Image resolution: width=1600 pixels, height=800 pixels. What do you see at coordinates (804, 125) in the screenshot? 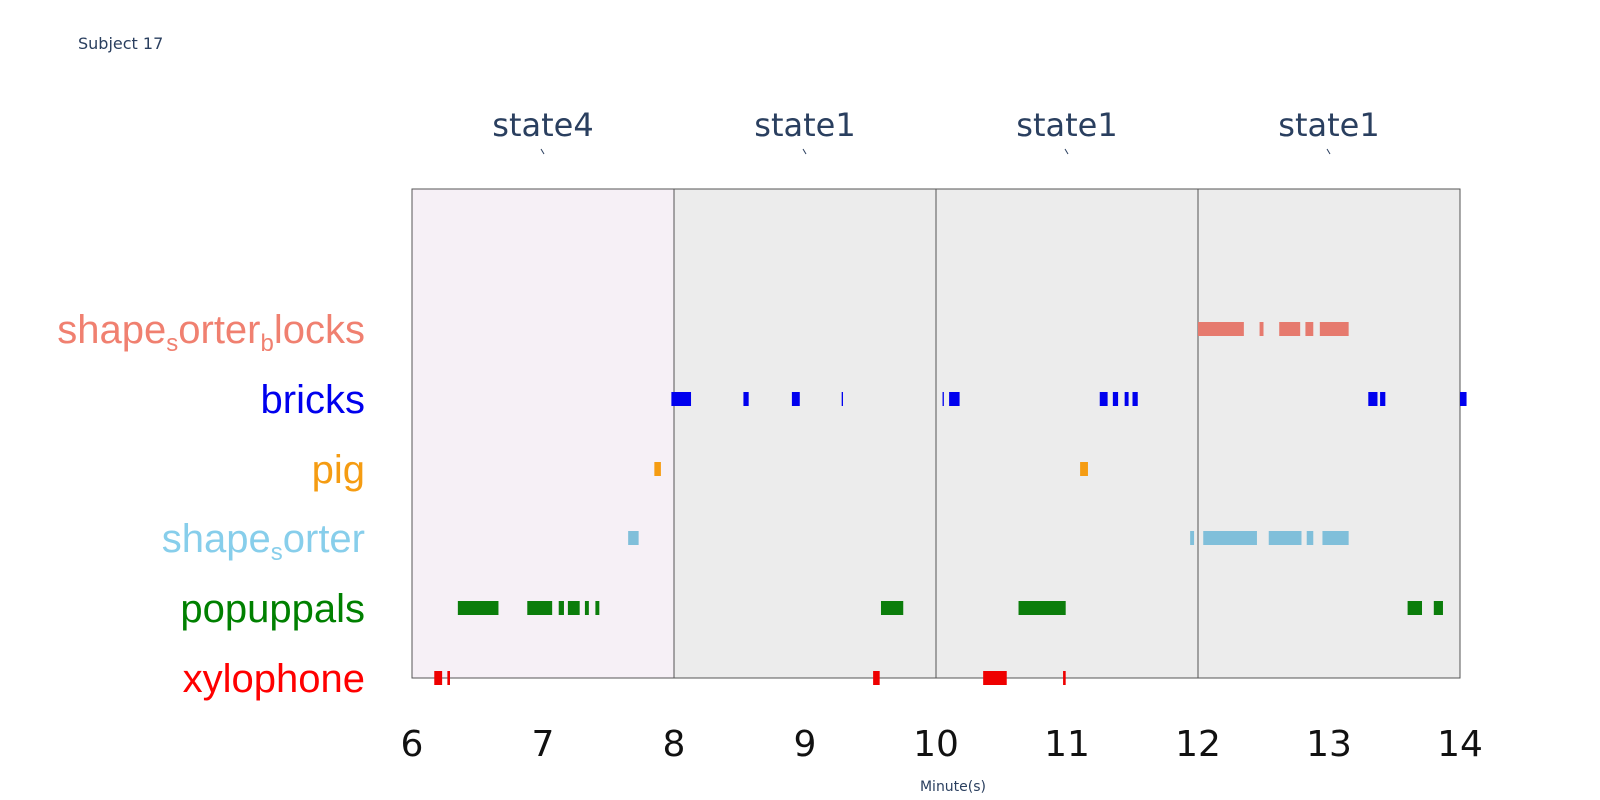
I see `state-label-2: state1` at bounding box center [804, 125].